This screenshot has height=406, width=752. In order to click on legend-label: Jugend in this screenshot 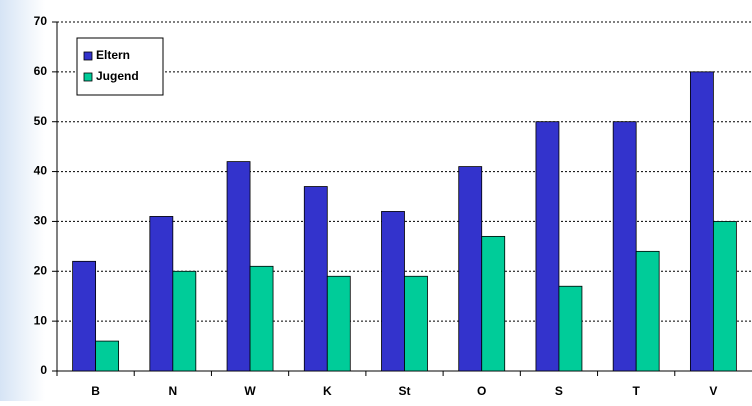, I will do `click(117, 76)`.